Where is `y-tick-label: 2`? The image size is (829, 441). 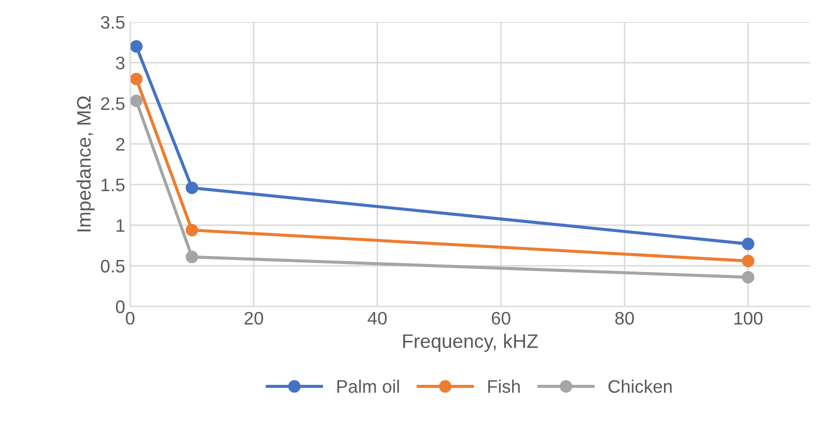 y-tick-label: 2 is located at coordinates (120, 144).